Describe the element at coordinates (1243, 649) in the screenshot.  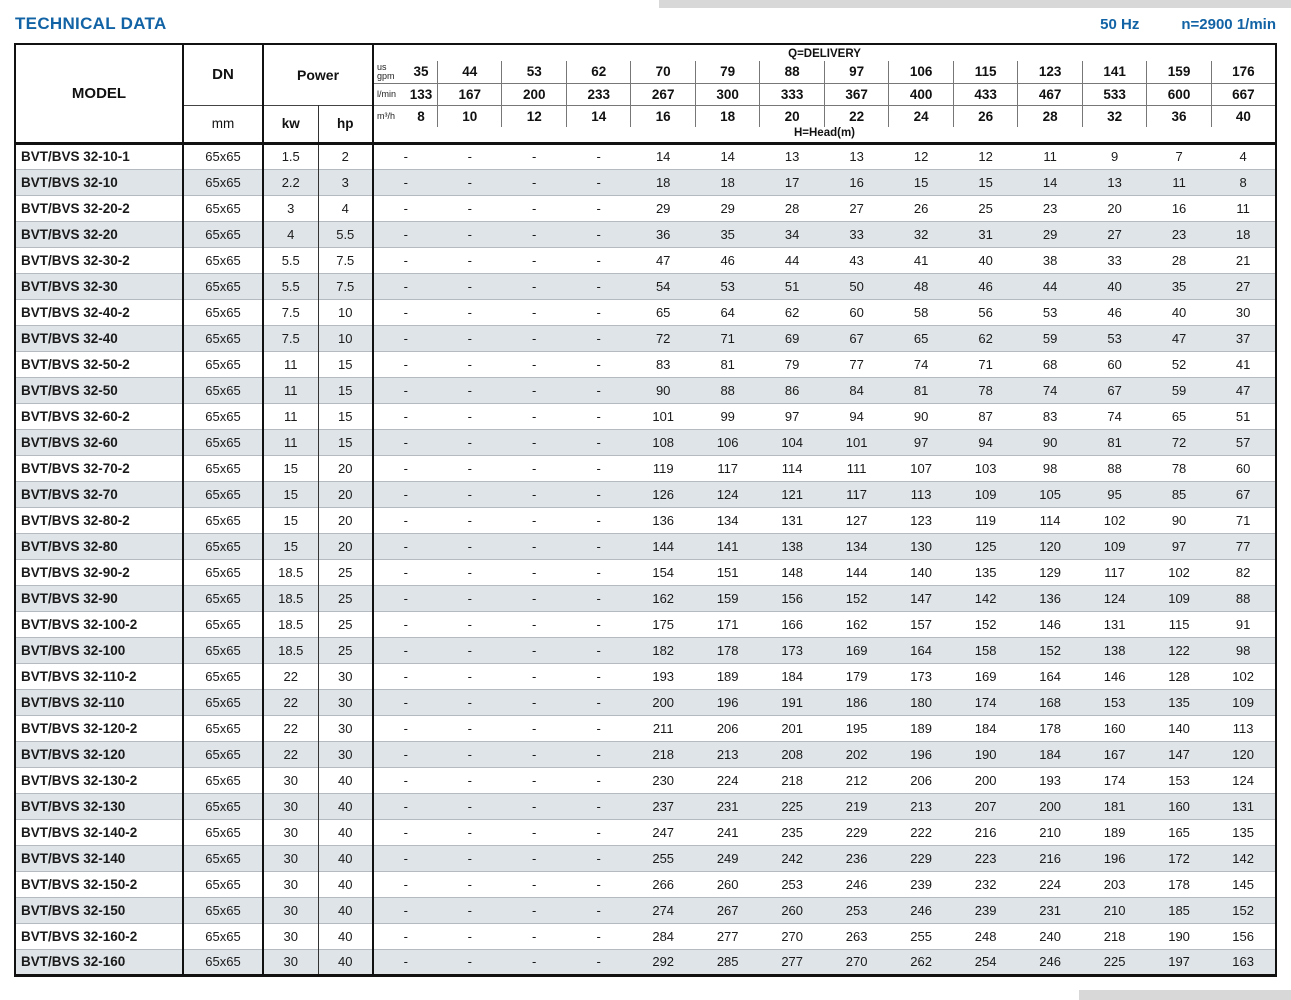
I see `head-value-cell: 98` at that location.